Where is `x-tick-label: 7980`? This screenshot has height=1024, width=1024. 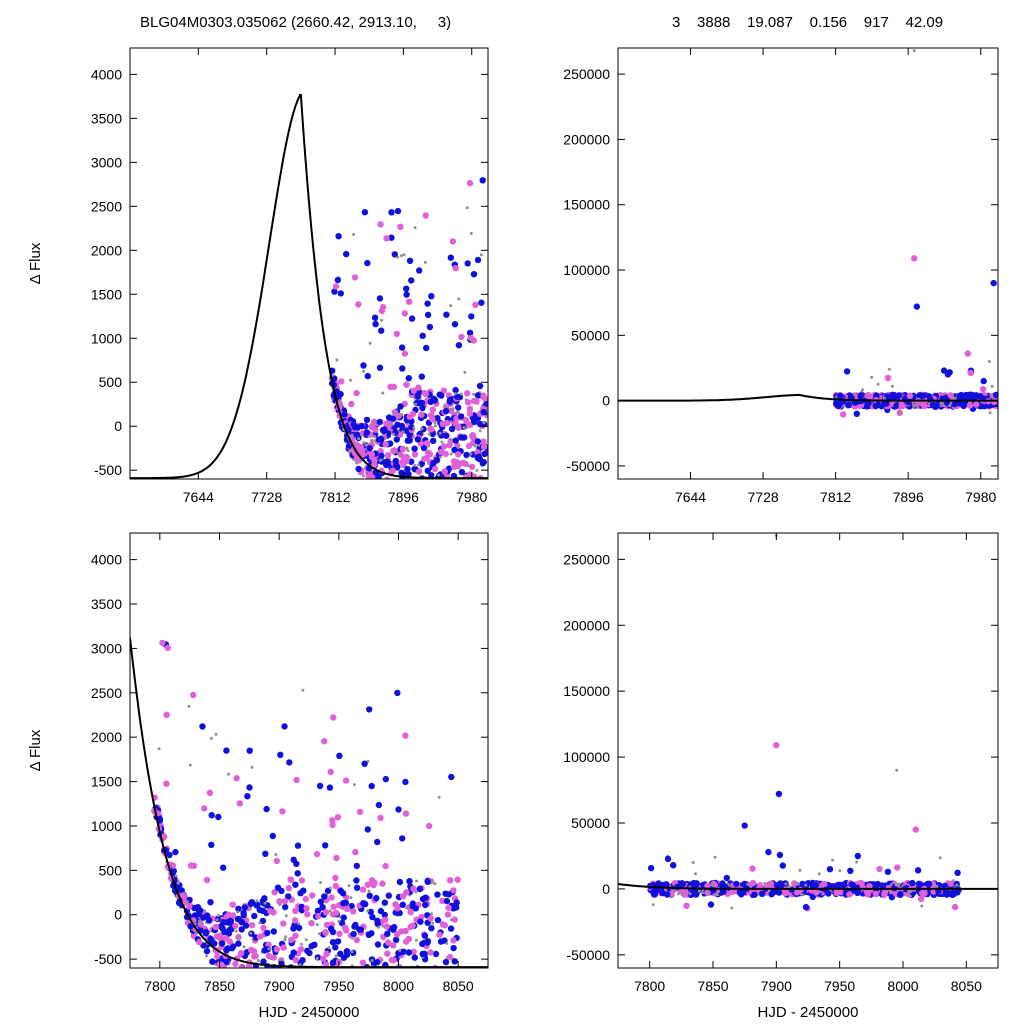 x-tick-label: 7980 is located at coordinates (471, 497).